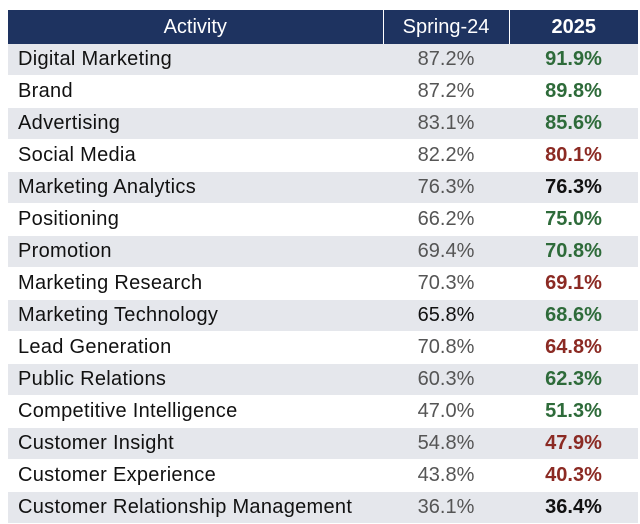 This screenshot has height=524, width=640. I want to click on spring-24-cell: 83.1%, so click(446, 123).